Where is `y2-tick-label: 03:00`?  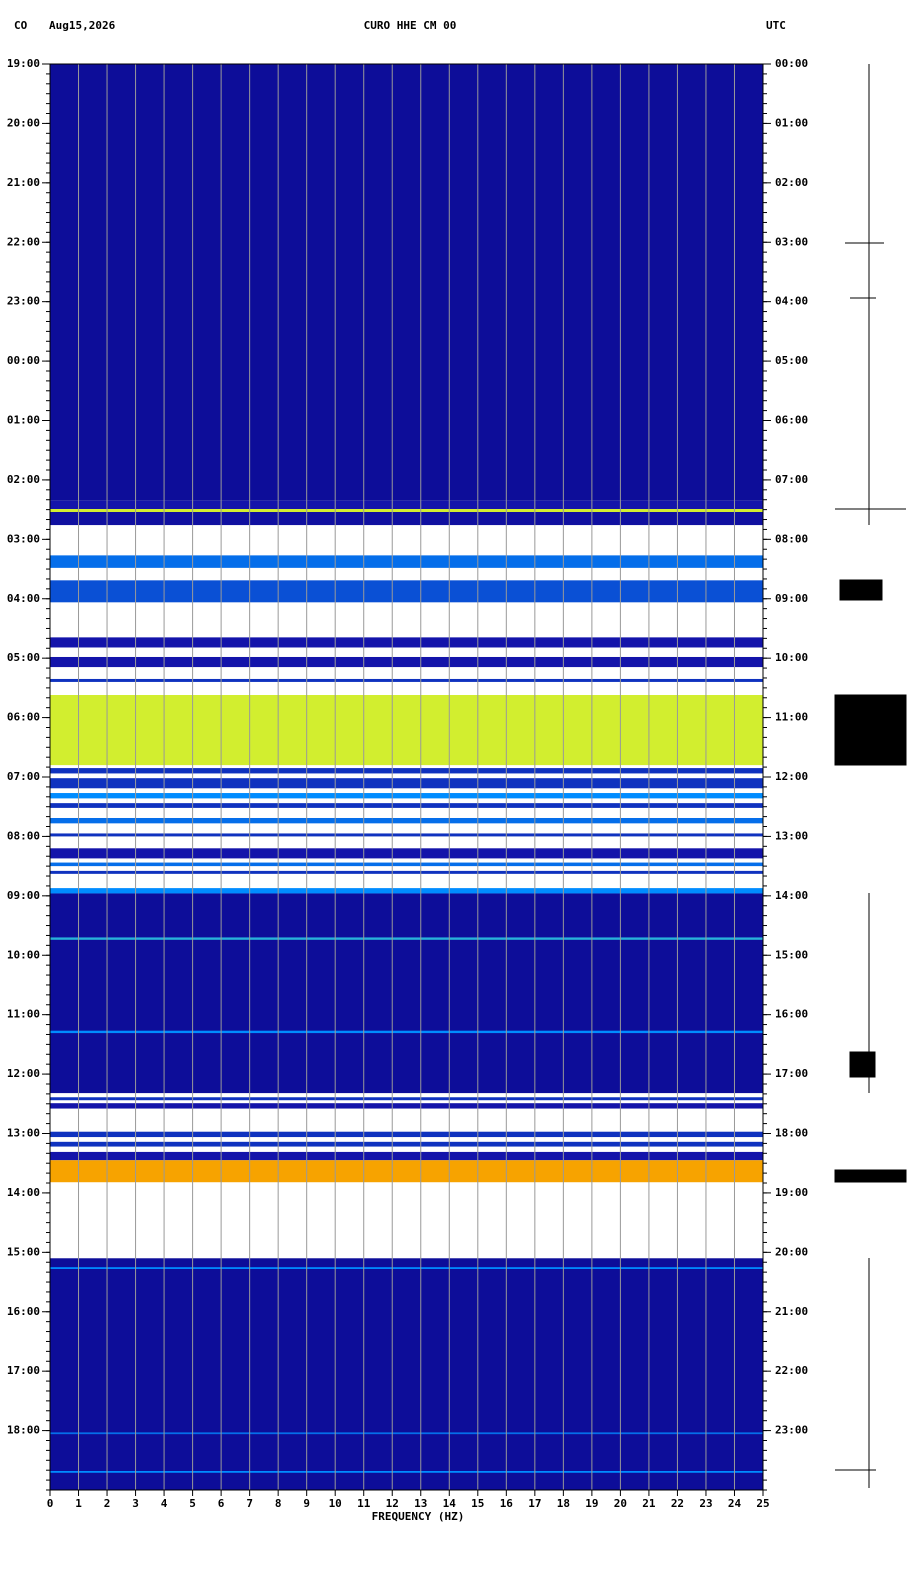
y2-tick-label: 03:00 is located at coordinates (791, 241).